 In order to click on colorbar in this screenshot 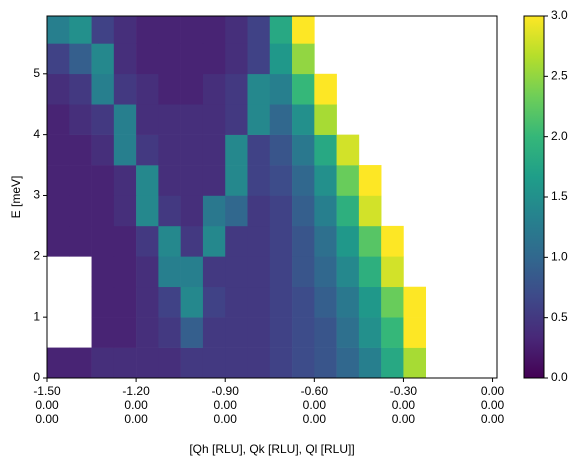, I will do `click(534, 197)`.